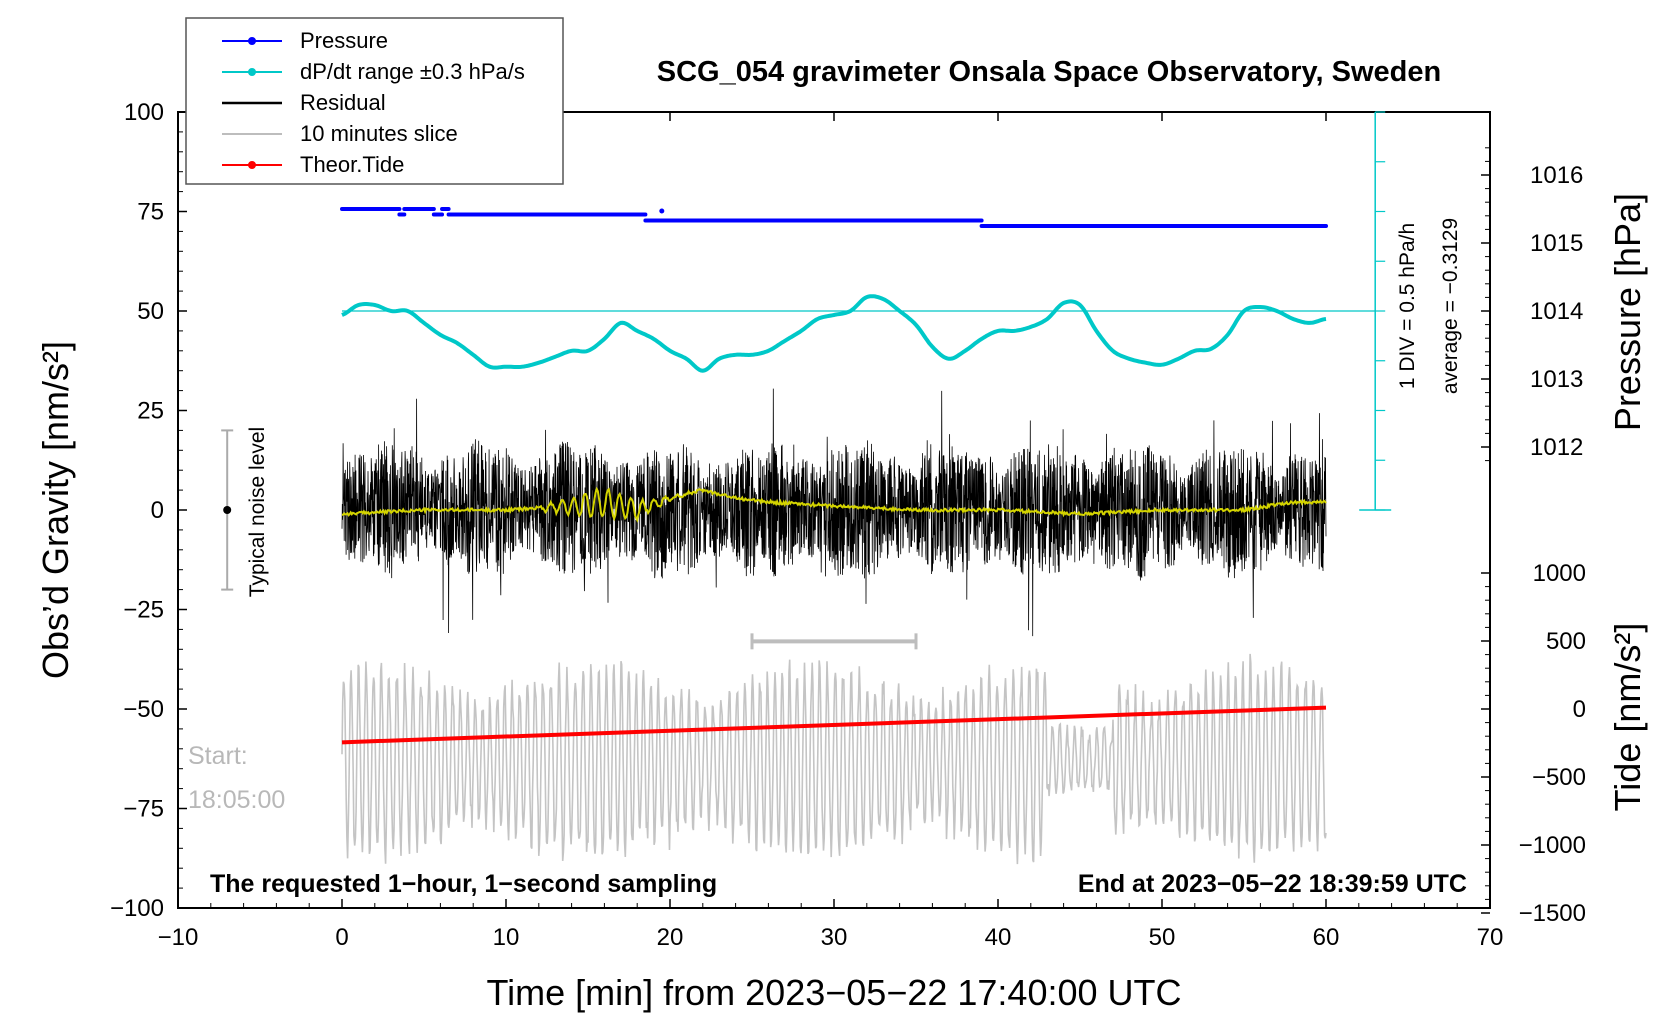  What do you see at coordinates (1556, 447) in the screenshot?
I see `pressure-tick-label: 1012` at bounding box center [1556, 447].